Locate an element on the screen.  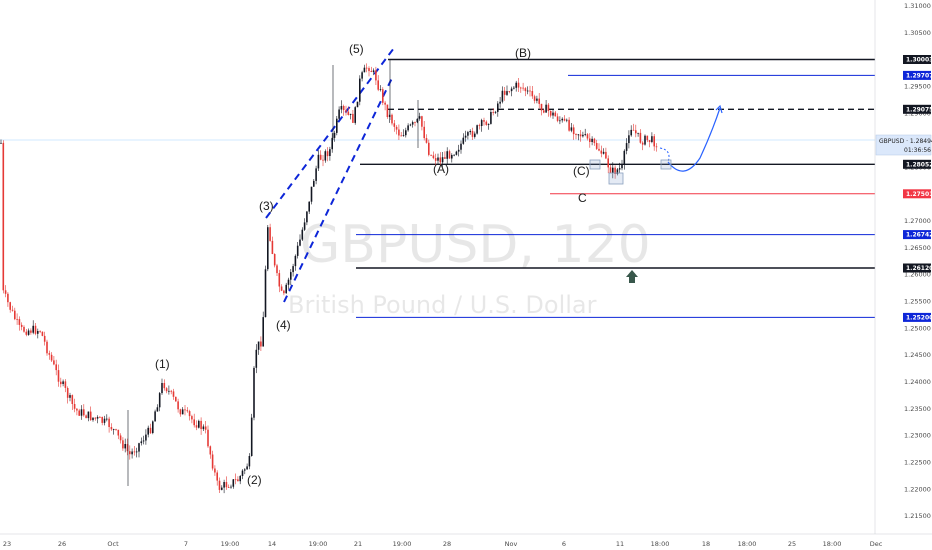
price-tick-label: 1.22500 is located at coordinates (917, 463).